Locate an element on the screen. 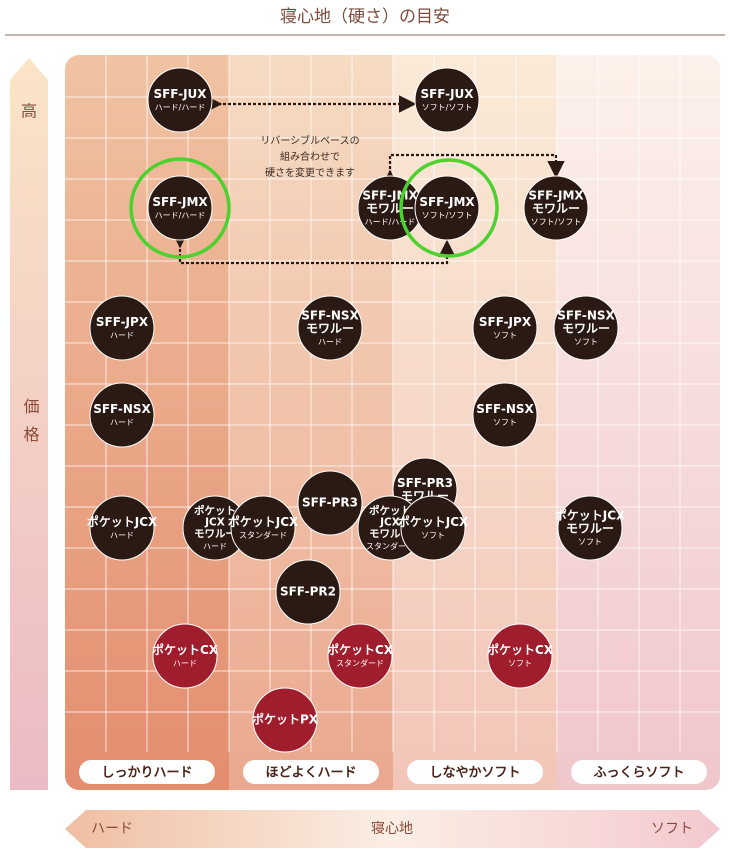 The width and height of the screenshot is (730, 860). product-node: ポケットJCX ハード is located at coordinates (122, 528).